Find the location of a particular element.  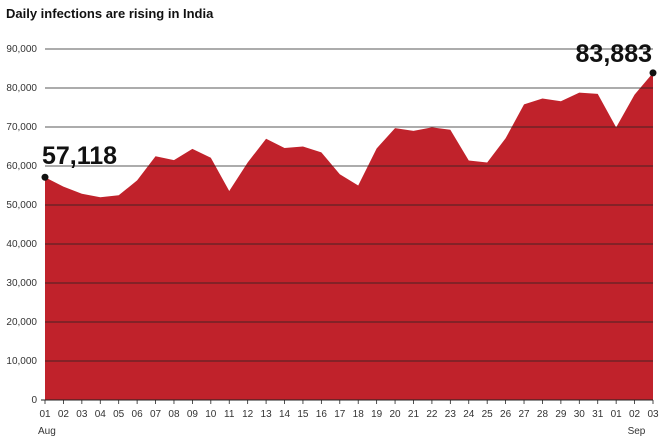

x-tick-label: 29 is located at coordinates (561, 414).